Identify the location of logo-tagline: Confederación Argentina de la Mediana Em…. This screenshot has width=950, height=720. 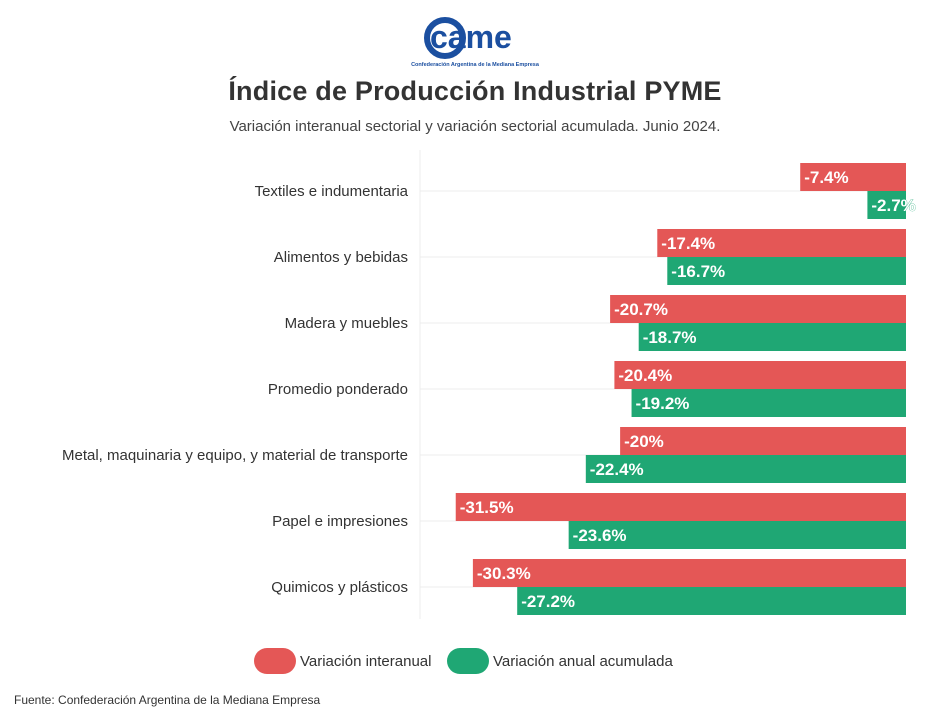
(475, 65).